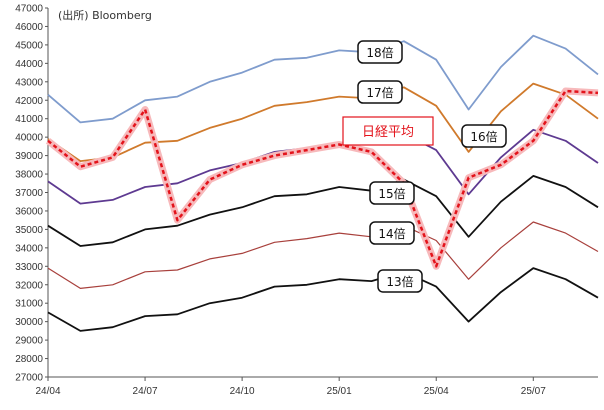  I want to click on y-tick-label: 38000, so click(29, 175).